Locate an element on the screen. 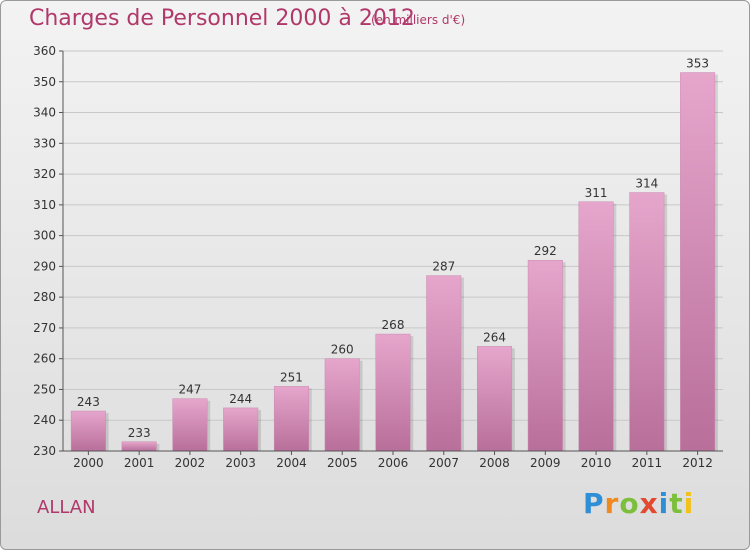  bar-value-label: 251 is located at coordinates (291, 377).